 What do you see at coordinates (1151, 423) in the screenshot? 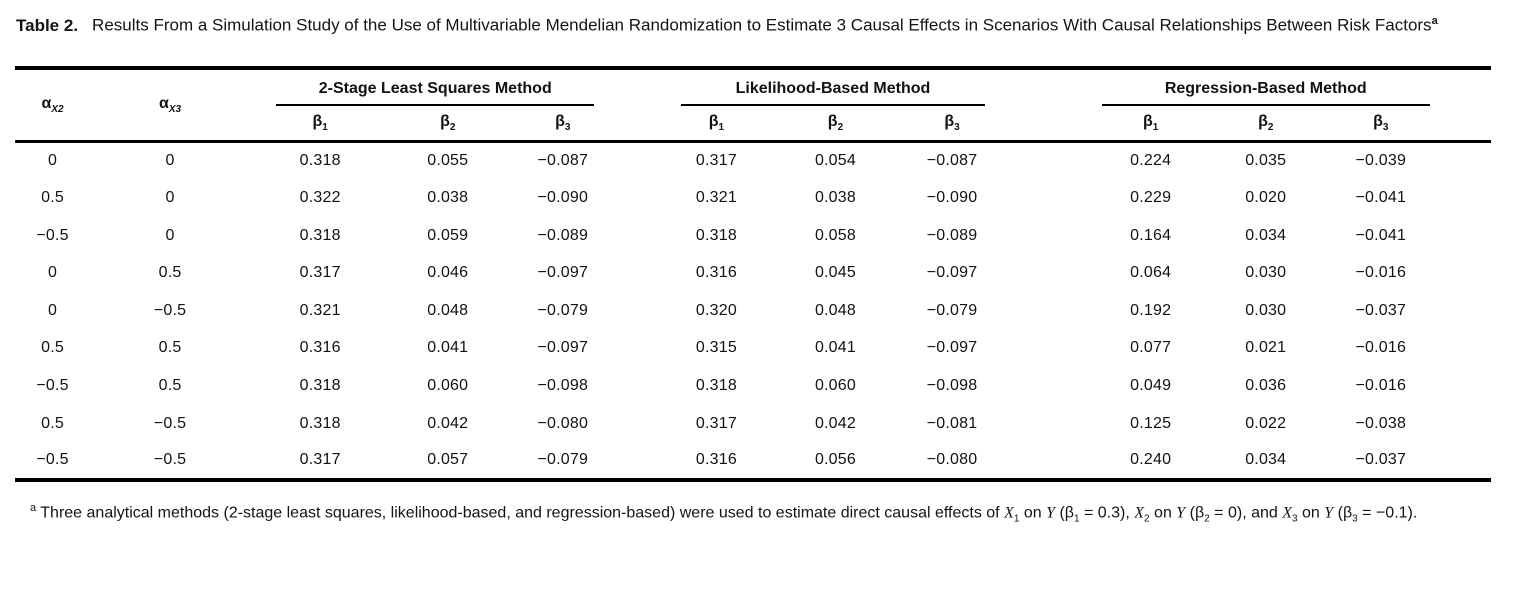
I see `table-cell: 0.125` at bounding box center [1151, 423].